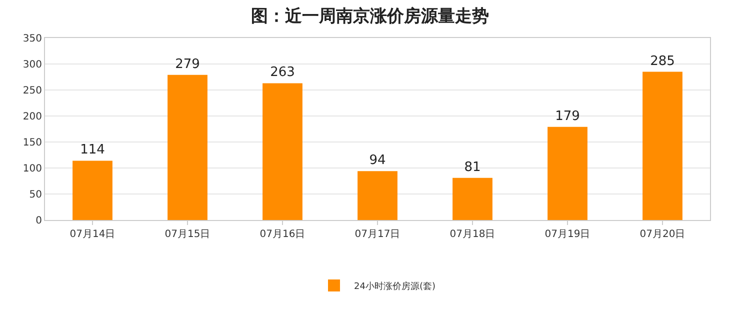 The height and width of the screenshot is (312, 740). What do you see at coordinates (32, 65) in the screenshot?
I see `y-tick-label: 300` at bounding box center [32, 65].